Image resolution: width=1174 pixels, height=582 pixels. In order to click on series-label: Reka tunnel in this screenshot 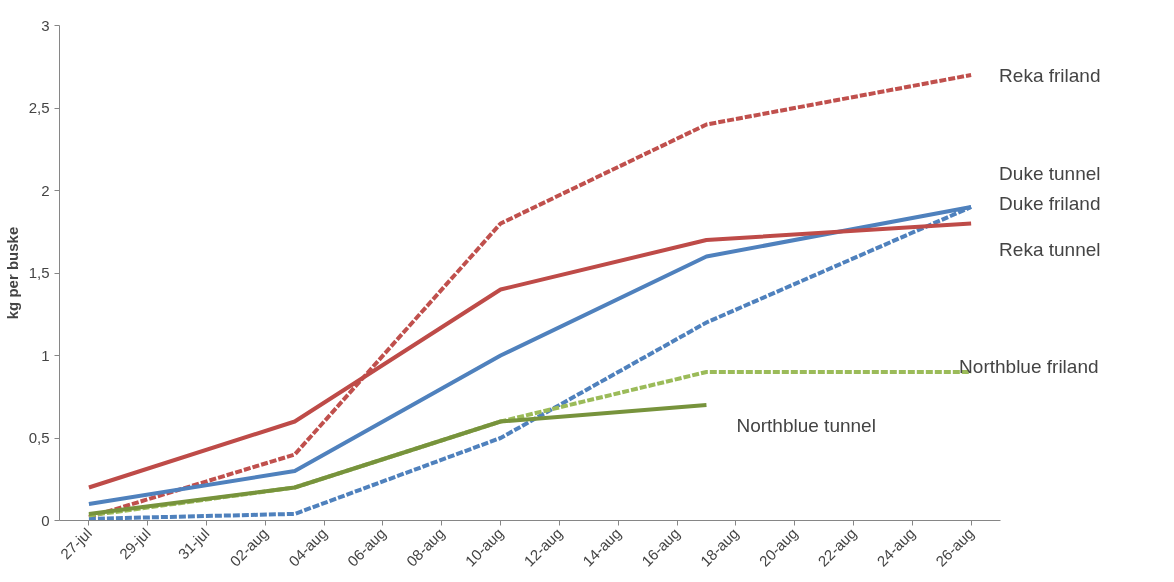, I will do `click(1050, 249)`.